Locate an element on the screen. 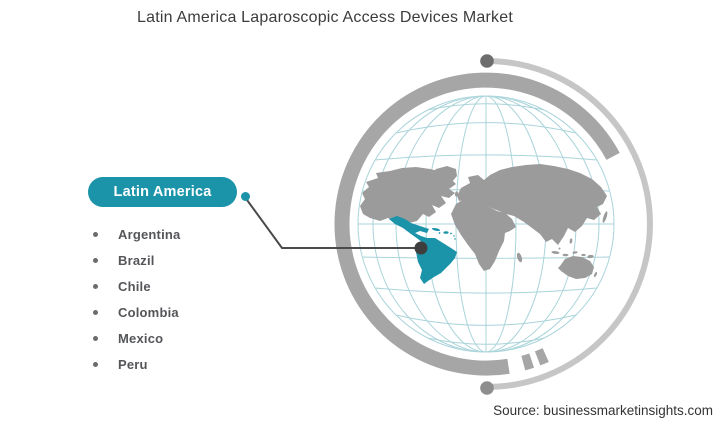  caribbean-highlight is located at coordinates (443, 233).